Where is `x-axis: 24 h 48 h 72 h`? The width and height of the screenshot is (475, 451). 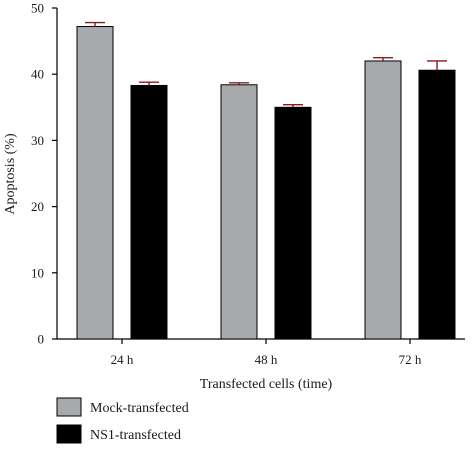
x-axis: 24 h 48 h 72 h is located at coordinates (261, 352).